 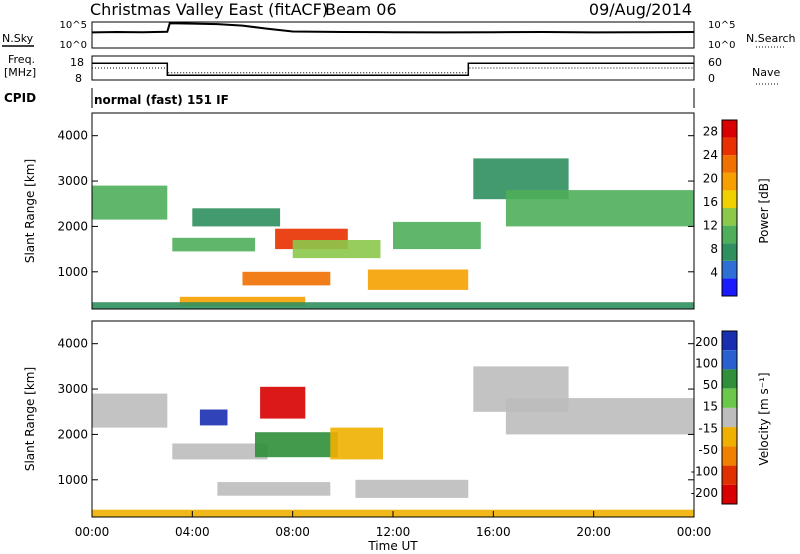 I want to click on power-colorbar-tick: 8, so click(x=714, y=249).